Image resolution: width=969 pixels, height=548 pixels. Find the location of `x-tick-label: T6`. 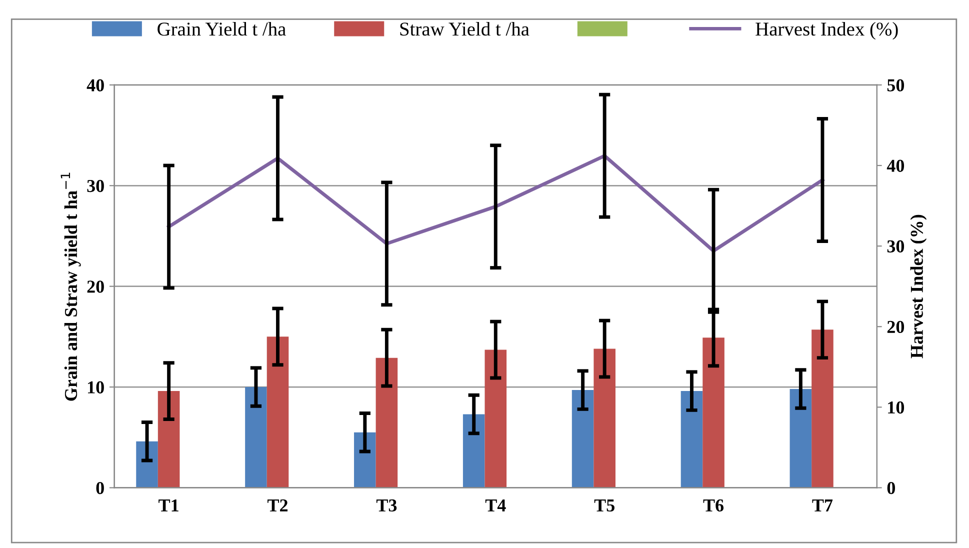

x-tick-label: T6 is located at coordinates (713, 505).